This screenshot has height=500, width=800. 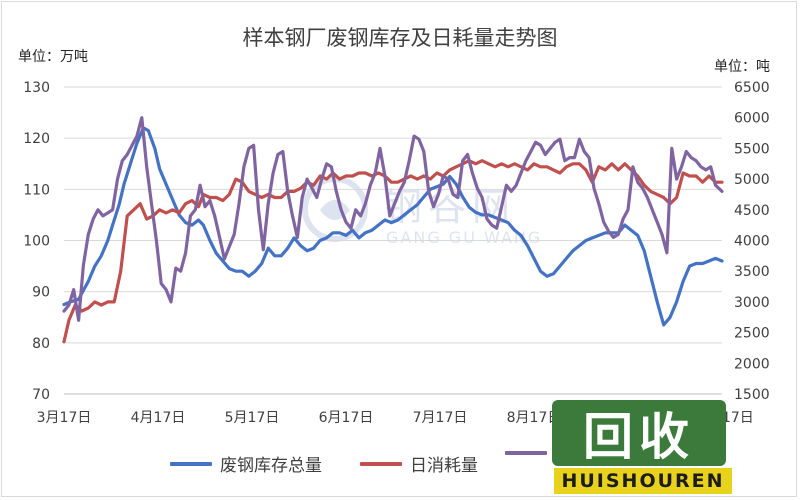 I want to click on right-tick-label: 4000, so click(x=752, y=242).